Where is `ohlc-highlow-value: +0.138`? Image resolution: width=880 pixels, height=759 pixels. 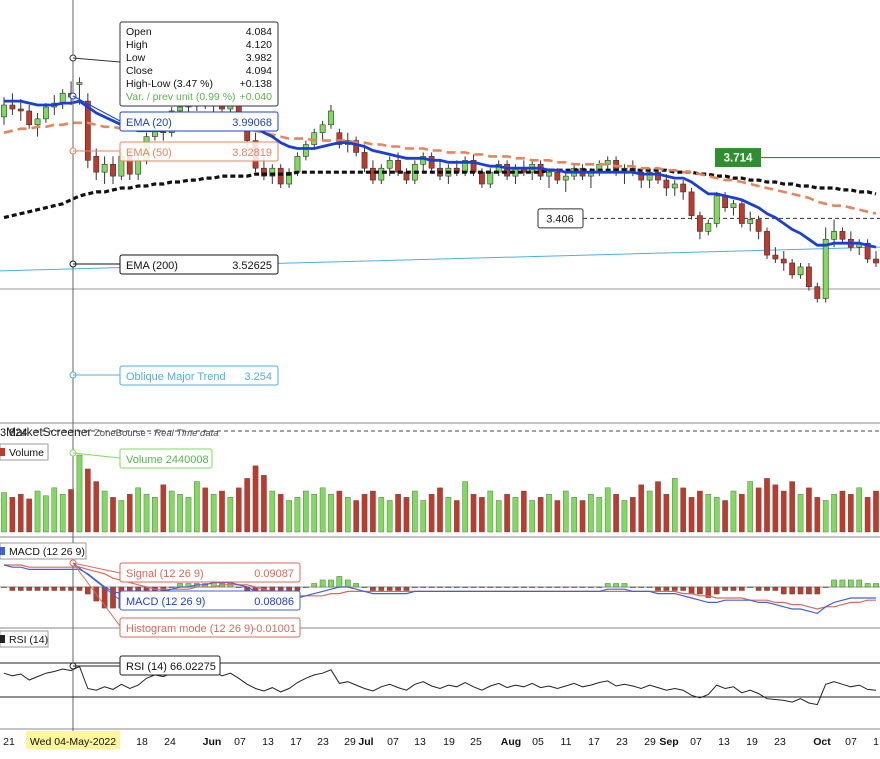
ohlc-highlow-value: +0.138 is located at coordinates (256, 84).